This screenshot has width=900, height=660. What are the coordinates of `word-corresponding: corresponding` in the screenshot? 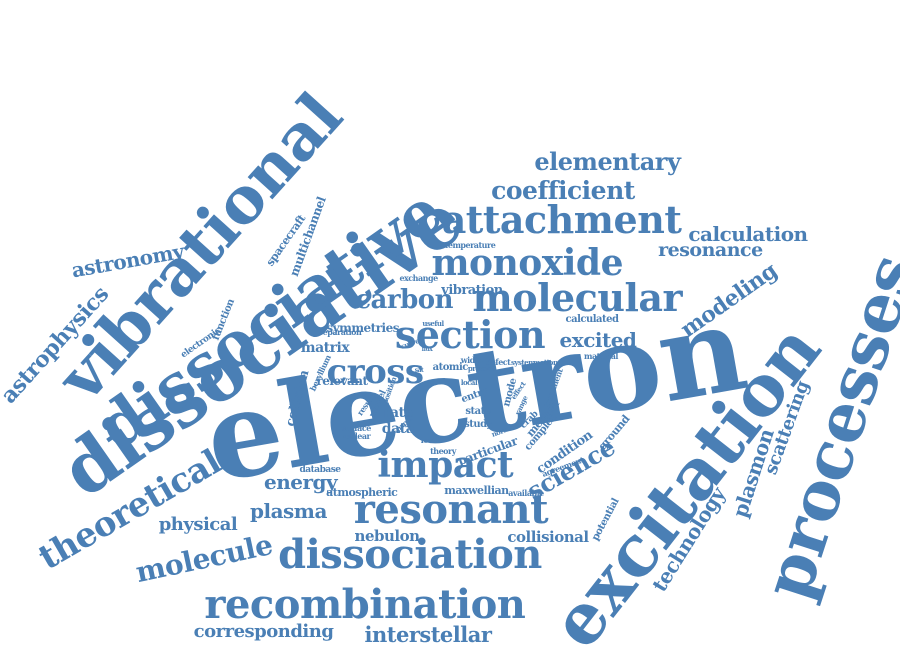 It's located at (263, 631).